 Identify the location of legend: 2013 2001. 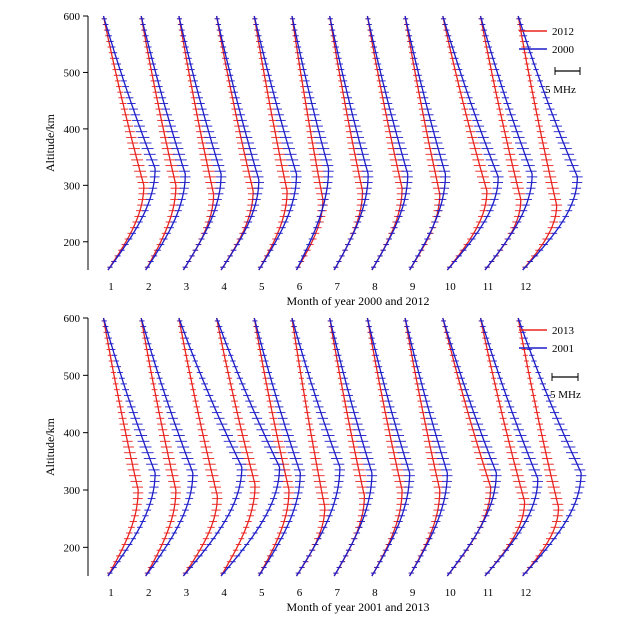
(547, 340).